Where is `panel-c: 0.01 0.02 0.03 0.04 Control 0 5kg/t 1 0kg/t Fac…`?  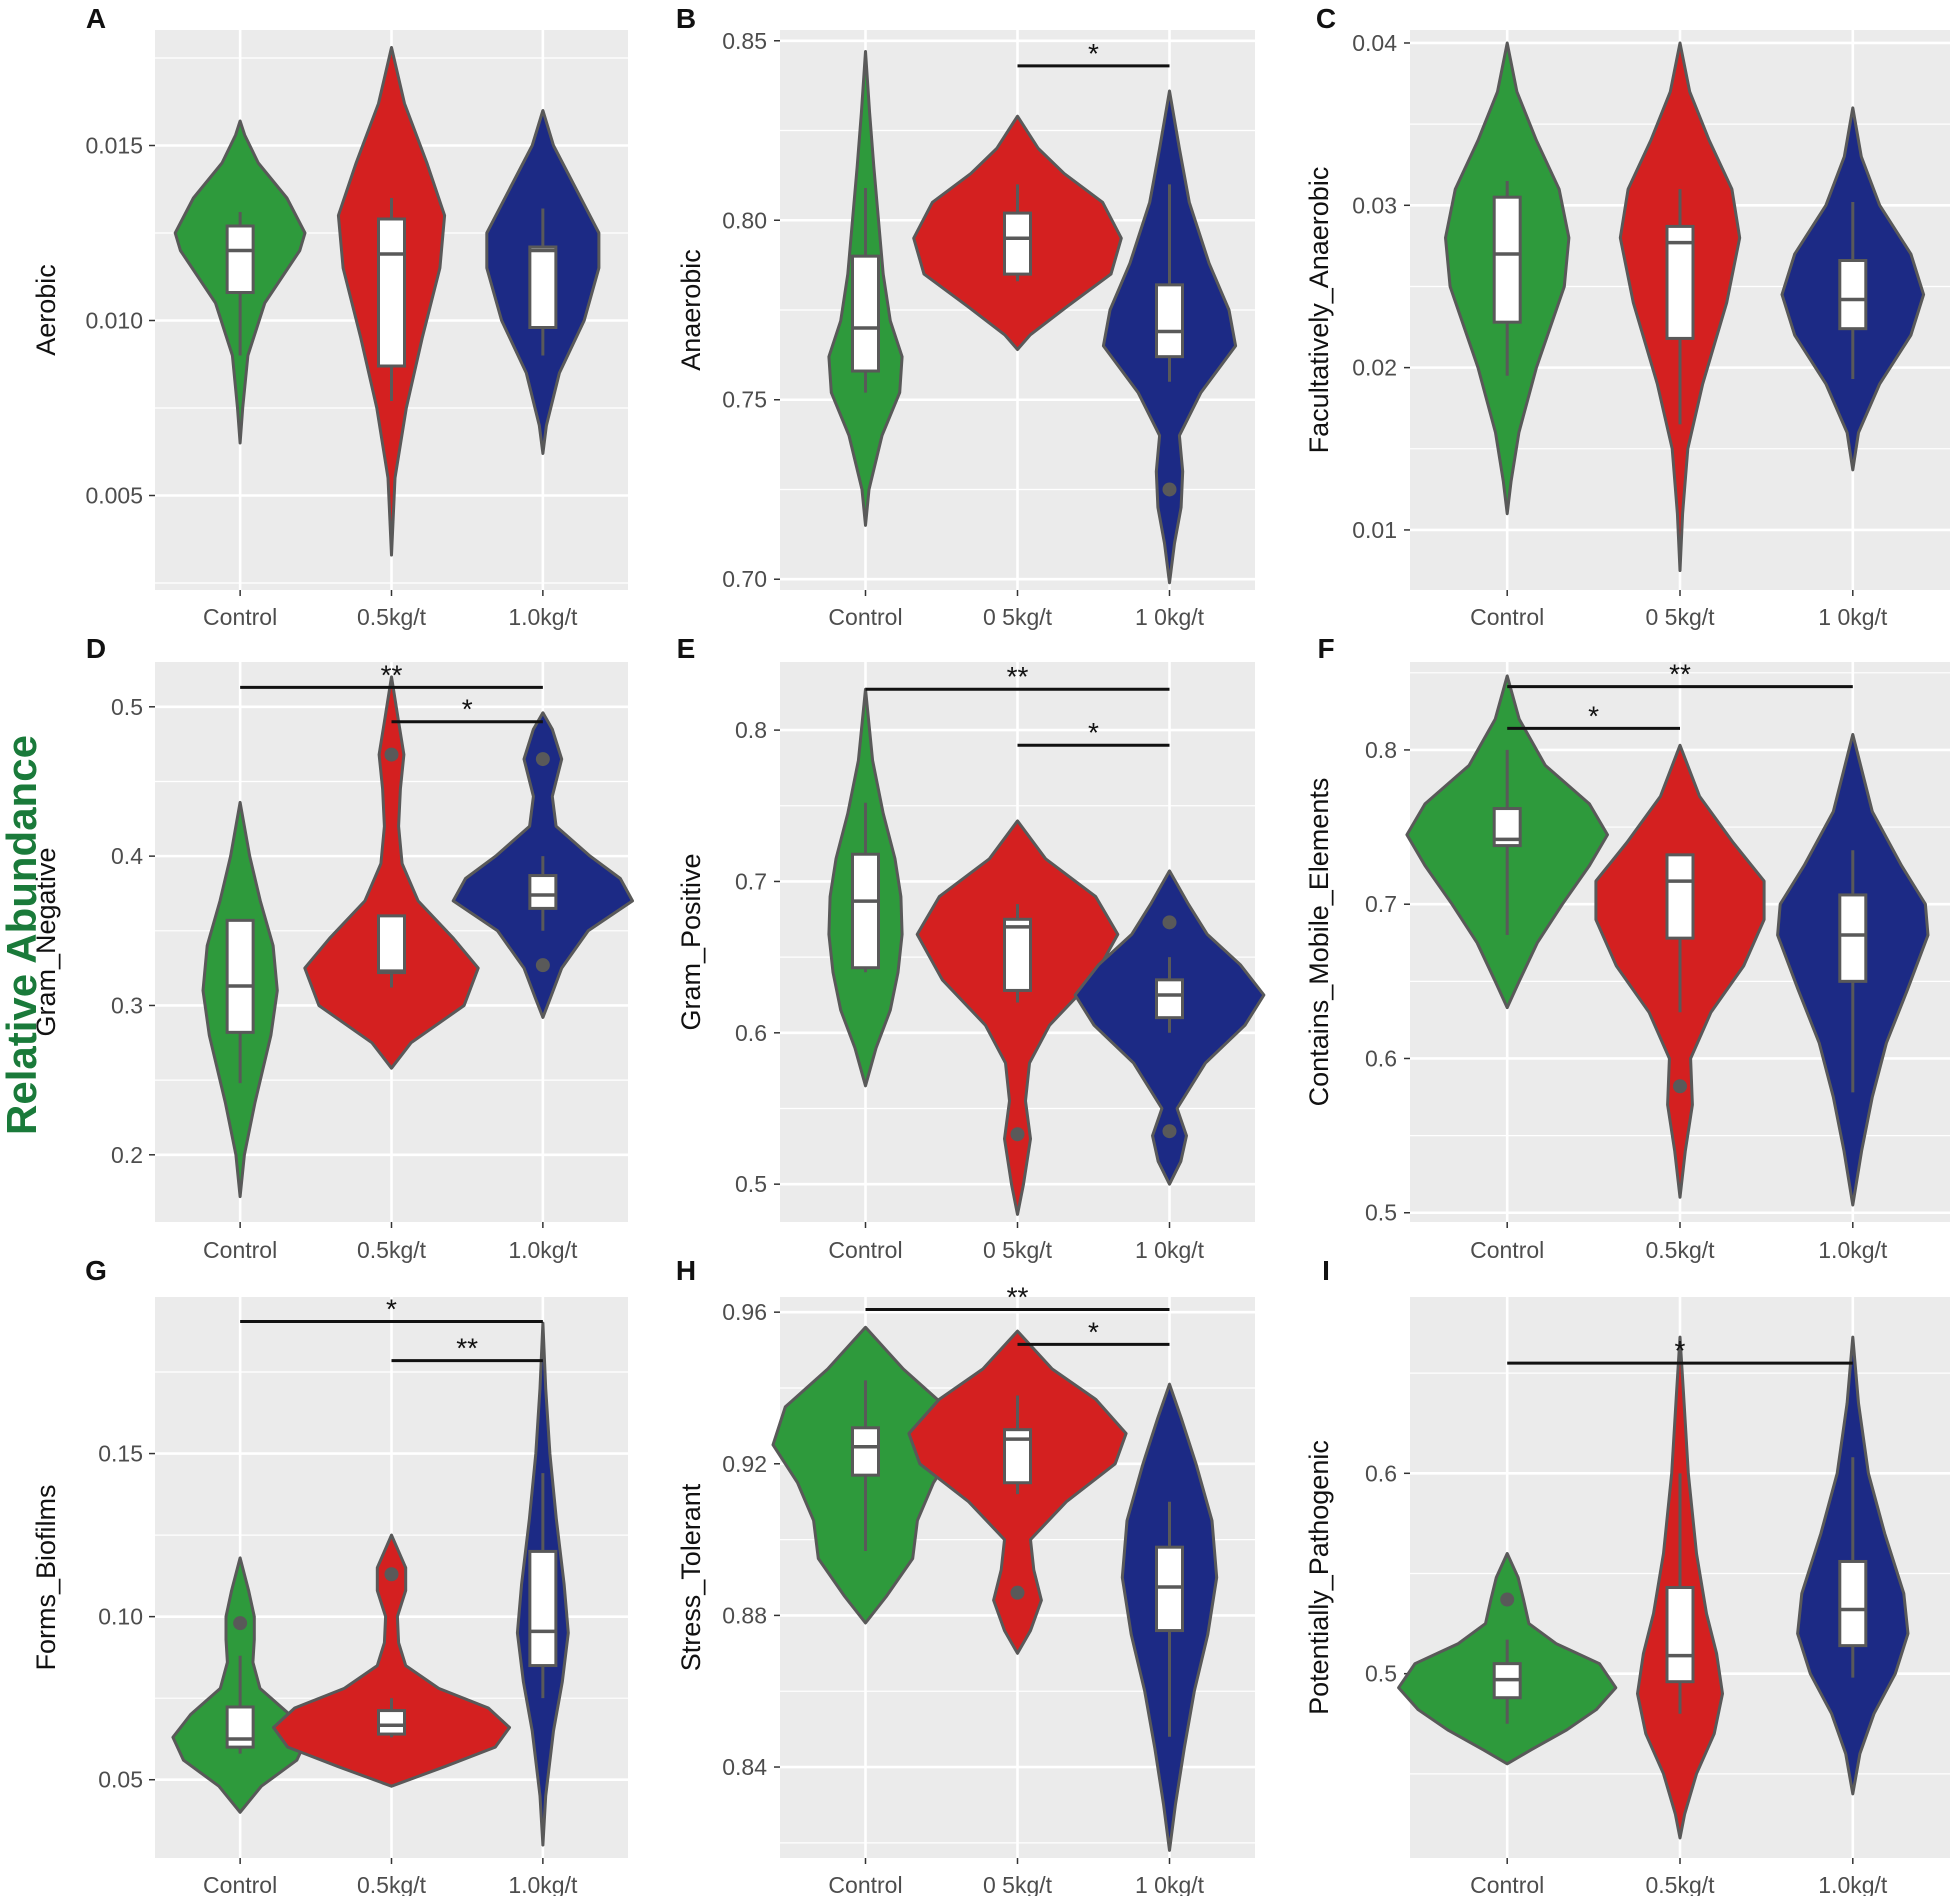 panel-c: 0.01 0.02 0.03 0.04 Control 0 5kg/t 1 0kg/t Fac… is located at coordinates (1627, 316).